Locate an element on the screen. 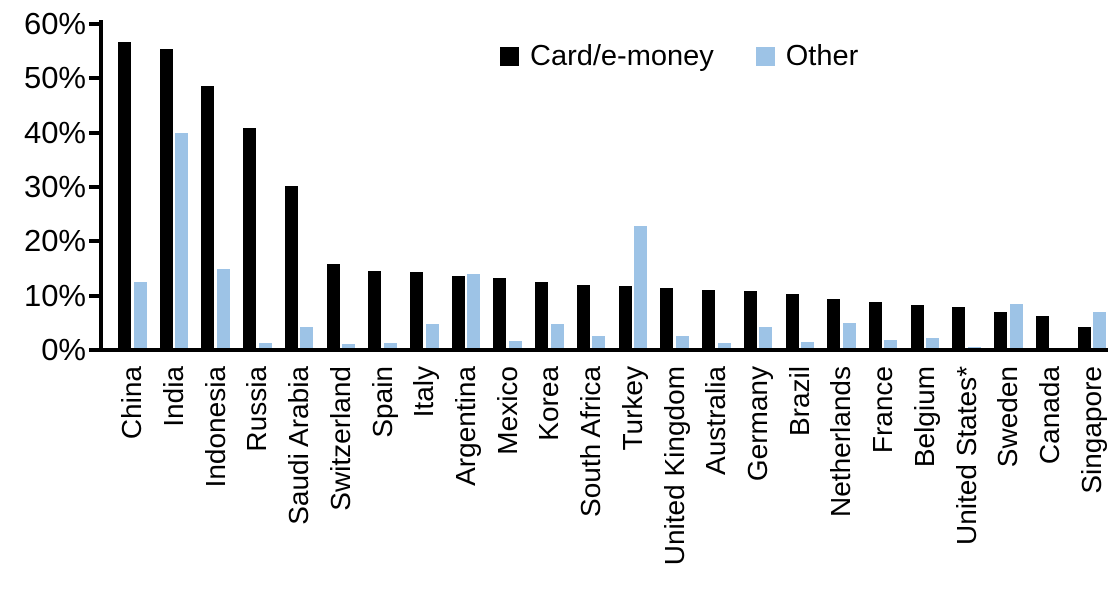 Image resolution: width=1112 pixels, height=594 pixels. x-axis-category-label: Singapore is located at coordinates (1091, 430).